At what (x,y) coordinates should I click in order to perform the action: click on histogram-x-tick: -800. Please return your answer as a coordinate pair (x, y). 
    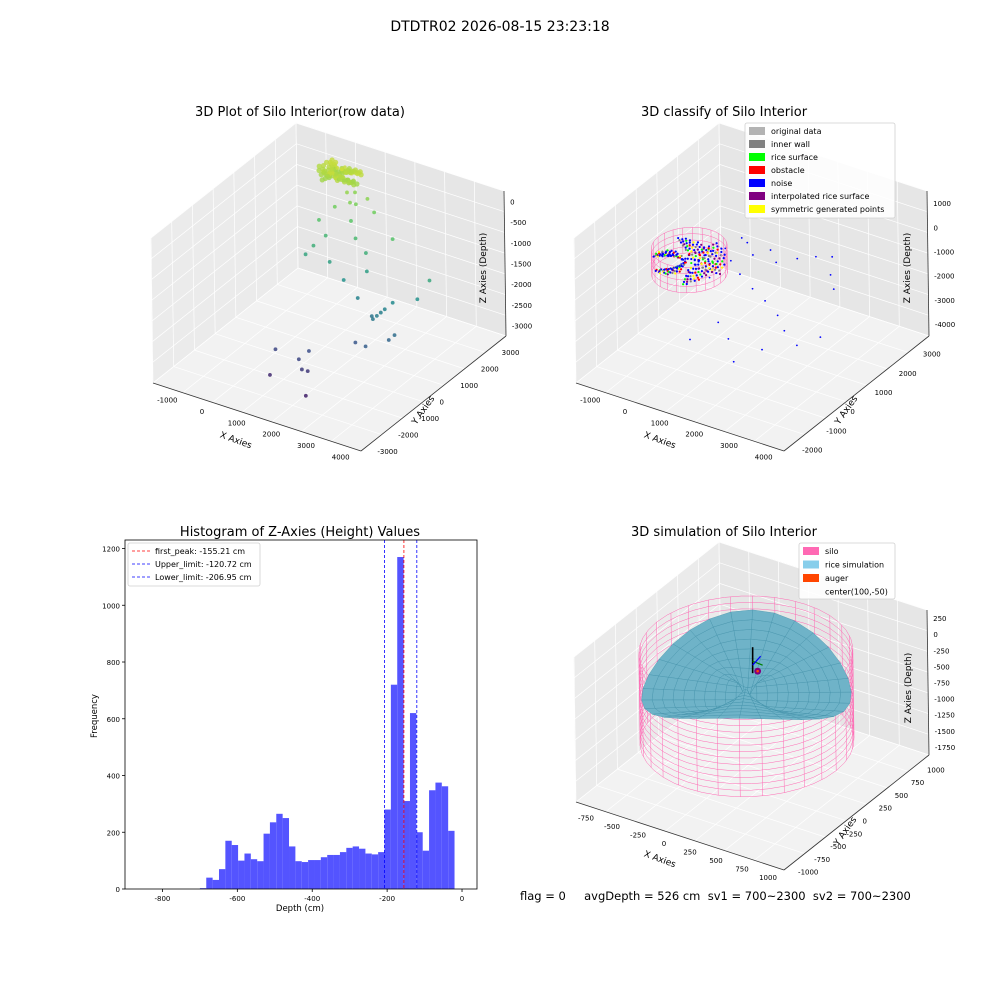
    Looking at the image, I should click on (163, 899).